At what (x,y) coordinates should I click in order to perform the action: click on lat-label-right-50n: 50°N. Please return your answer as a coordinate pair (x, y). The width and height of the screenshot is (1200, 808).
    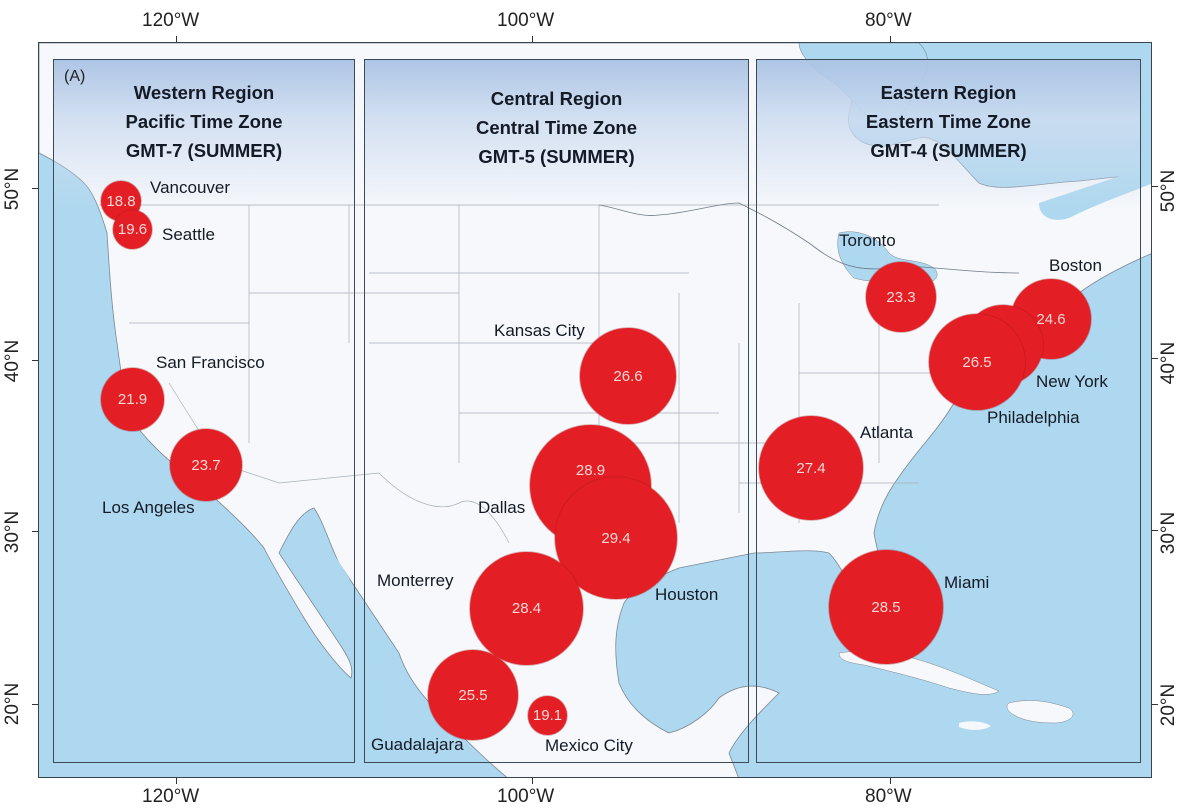
    Looking at the image, I should click on (1169, 191).